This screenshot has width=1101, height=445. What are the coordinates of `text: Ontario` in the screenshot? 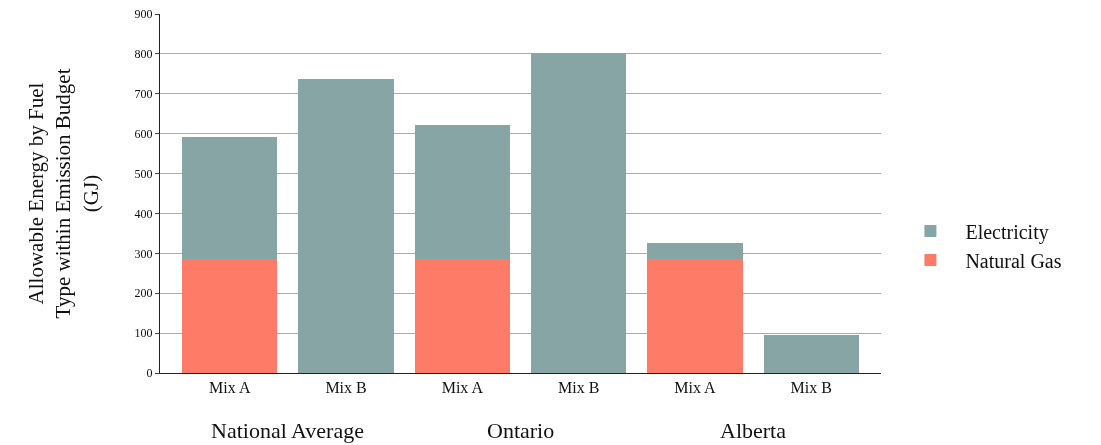 It's located at (521, 430).